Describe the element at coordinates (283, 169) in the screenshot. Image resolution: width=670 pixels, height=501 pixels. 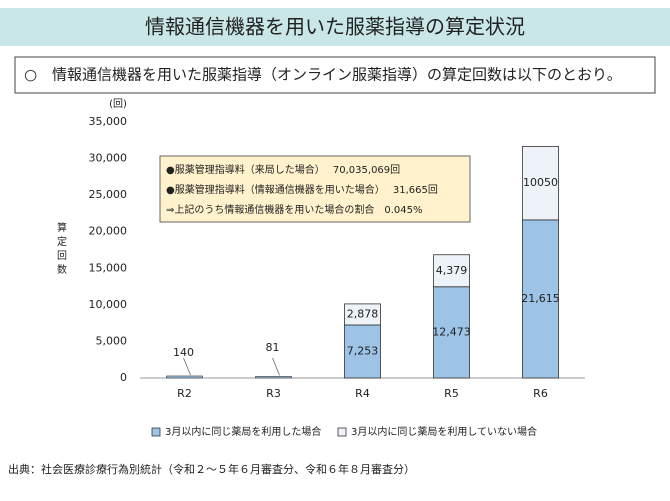
I see `note-line: ●服薬管理指導料（来局した場合） 70,035,069回` at that location.